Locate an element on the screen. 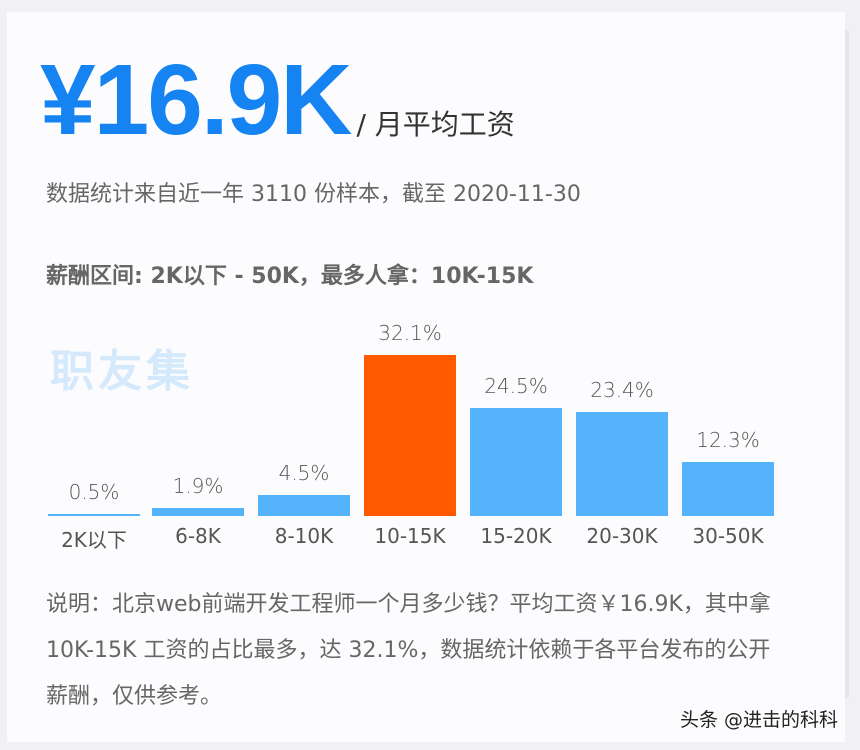 Image resolution: width=860 pixels, height=750 pixels. headline: ¥16.9K / 月平均工资 is located at coordinates (277, 100).